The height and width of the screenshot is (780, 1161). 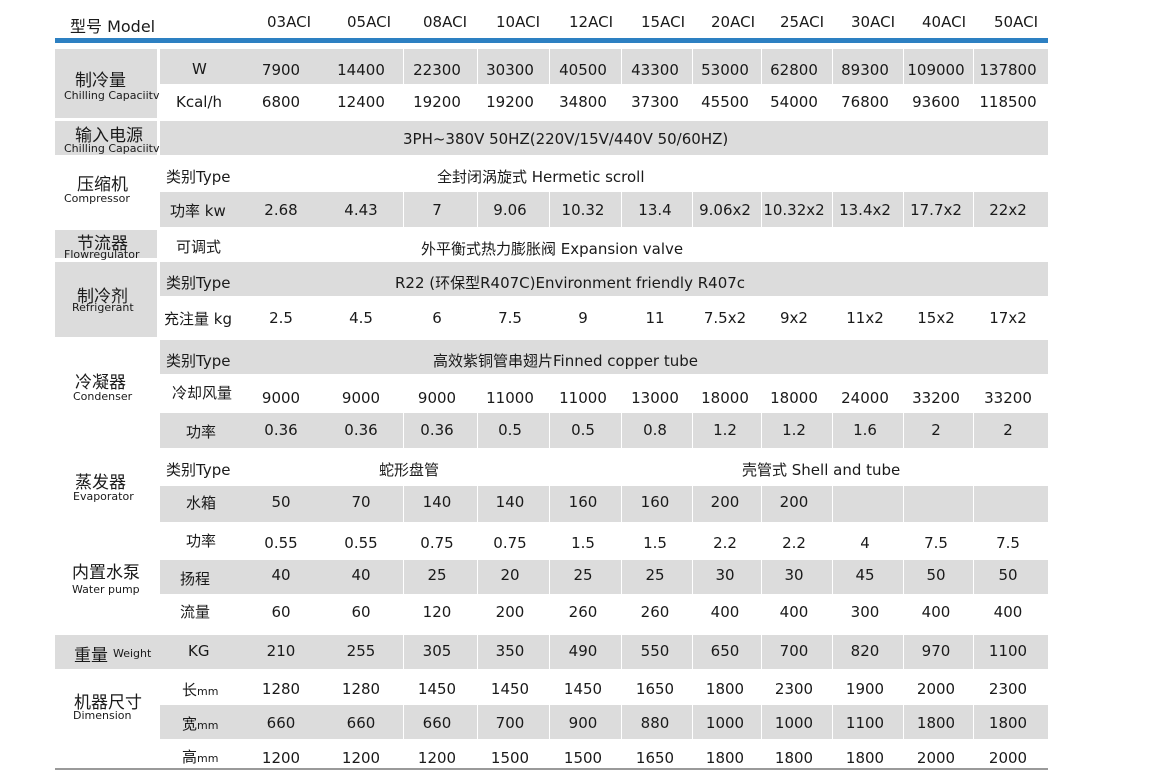 I want to click on value-cell: 4.43, so click(x=361, y=210).